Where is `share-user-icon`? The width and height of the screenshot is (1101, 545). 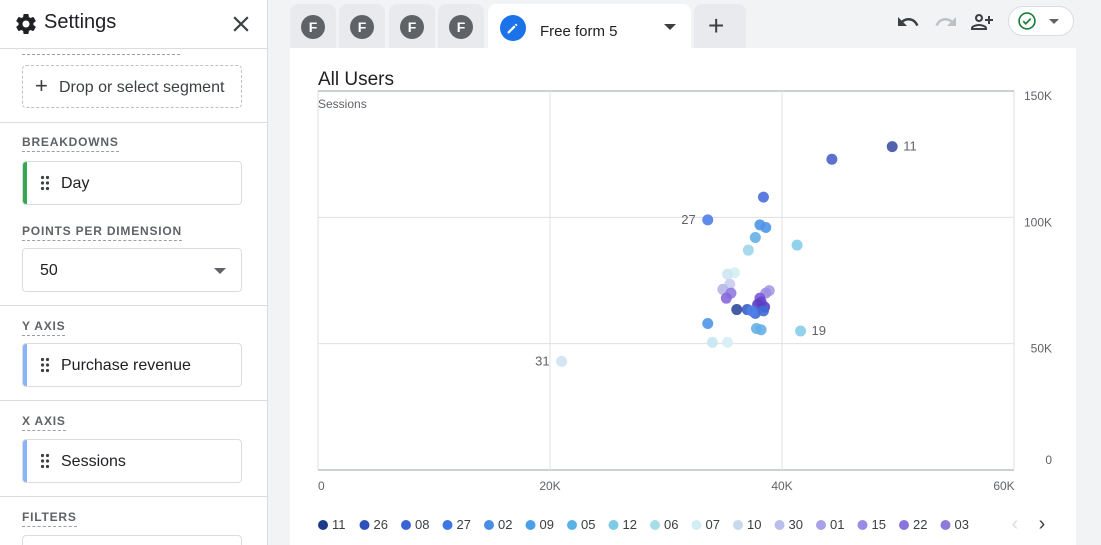
share-user-icon is located at coordinates (982, 22).